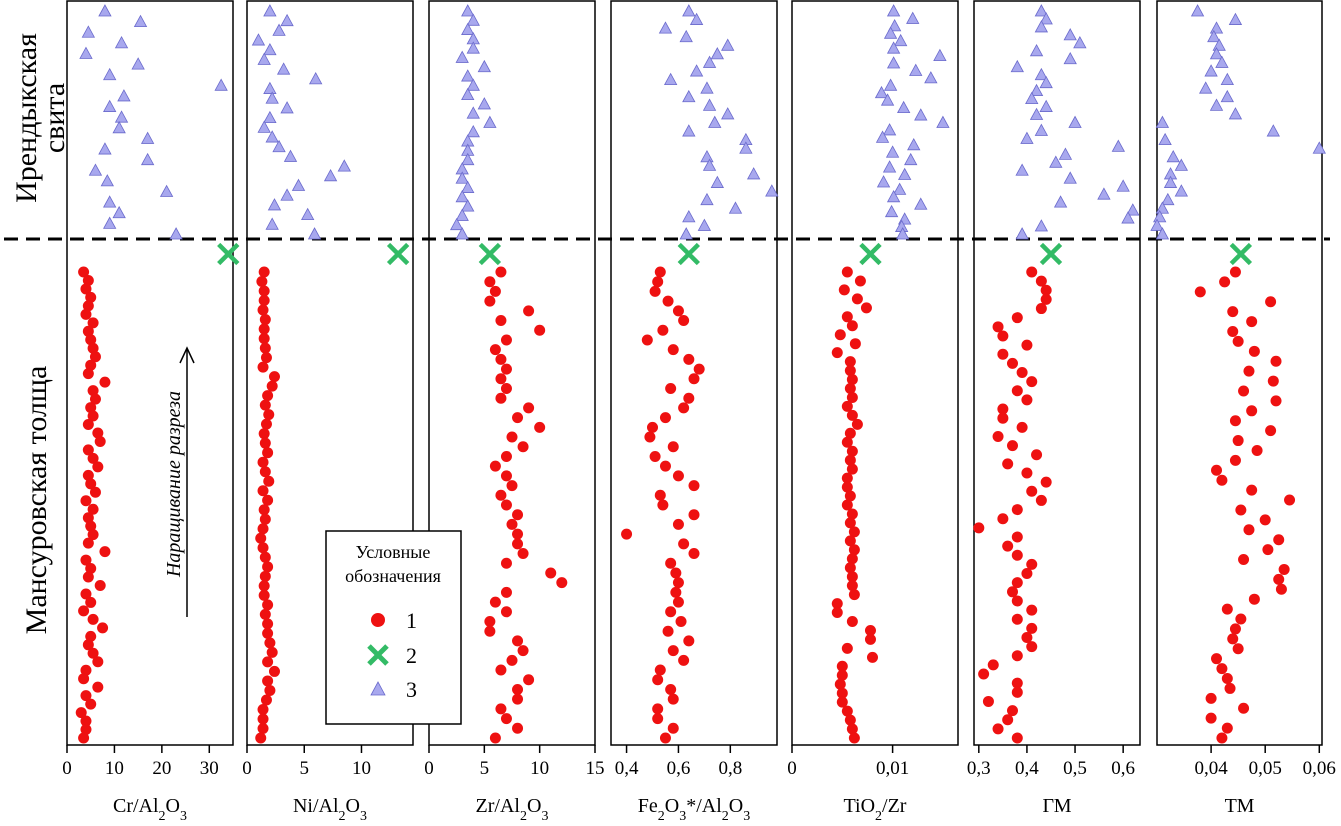  I want to click on legend: Условные обозначения 1 2 3, so click(393, 627).